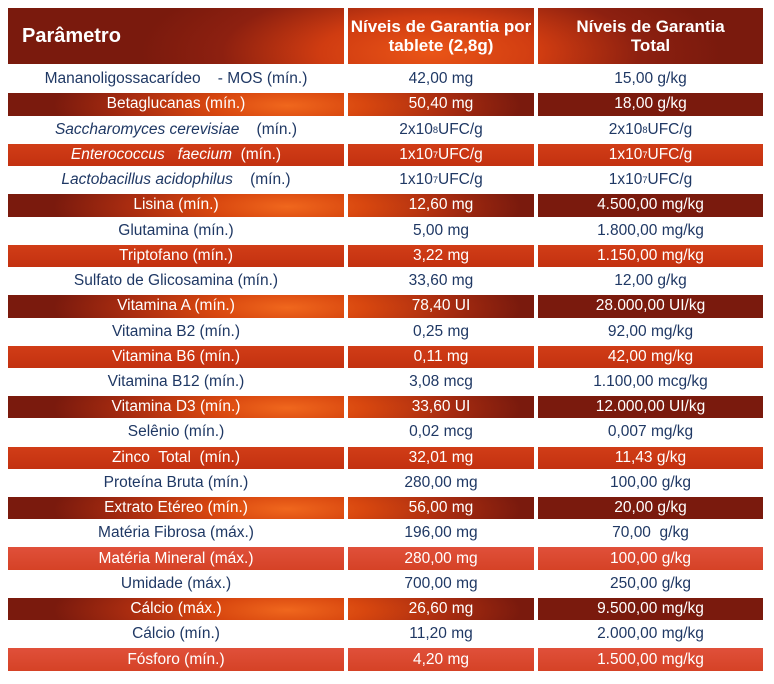  What do you see at coordinates (650, 306) in the screenshot?
I see `total-value-cell: 28.000,00 UI/kg` at bounding box center [650, 306].